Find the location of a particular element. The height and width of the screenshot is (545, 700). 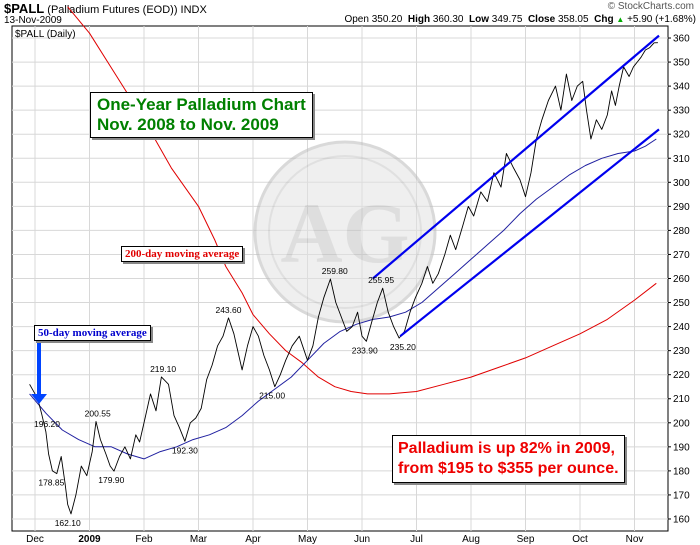

price-annotation: 179.90 is located at coordinates (111, 480).